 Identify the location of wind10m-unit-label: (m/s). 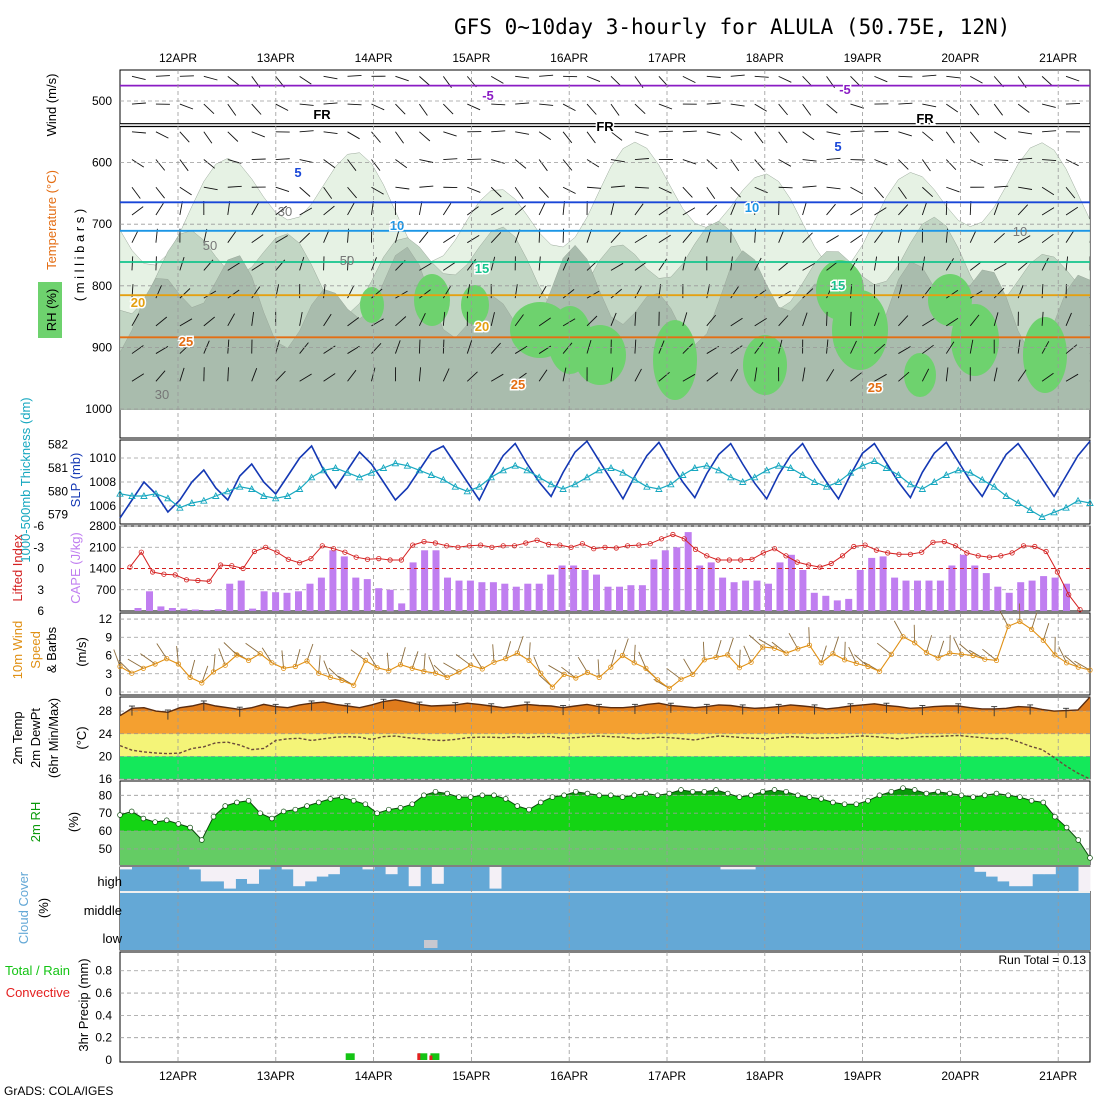
(81, 652).